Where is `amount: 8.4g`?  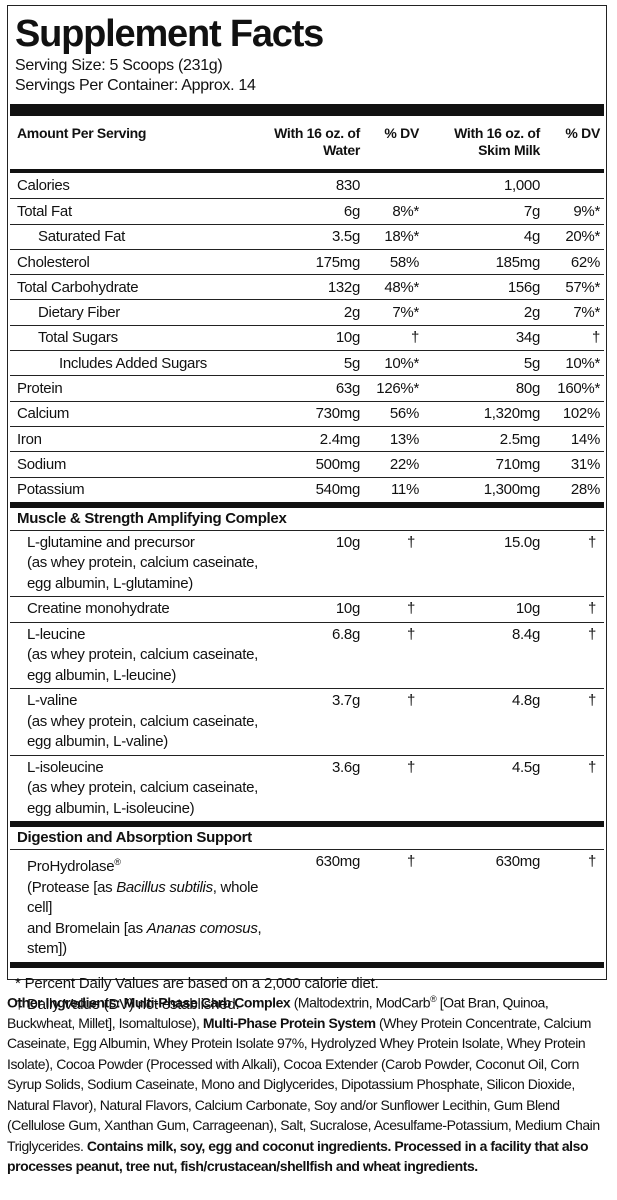 amount: 8.4g is located at coordinates (526, 634).